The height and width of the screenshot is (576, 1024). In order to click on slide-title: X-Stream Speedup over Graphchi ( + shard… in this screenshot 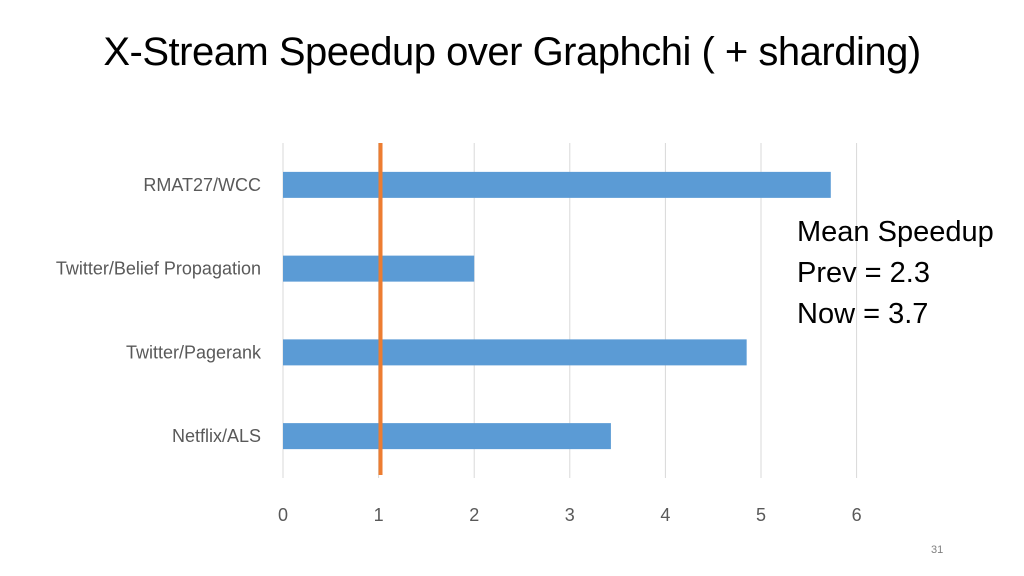, I will do `click(512, 52)`.